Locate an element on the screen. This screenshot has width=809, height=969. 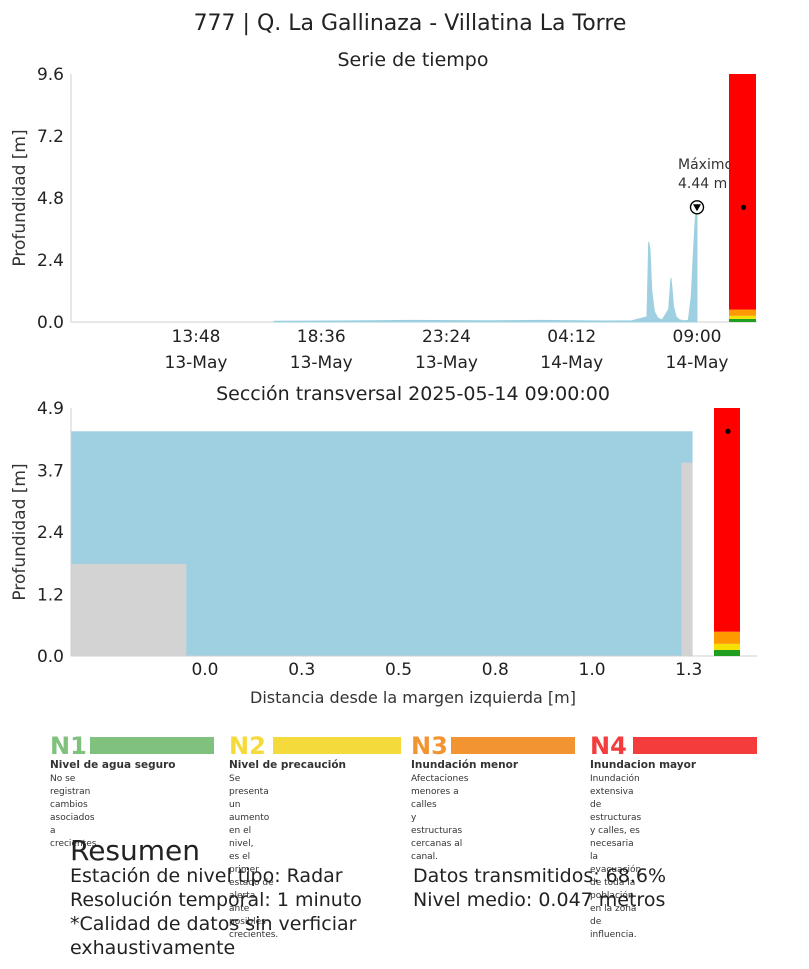
max-marker-triangle is located at coordinates (697, 208).